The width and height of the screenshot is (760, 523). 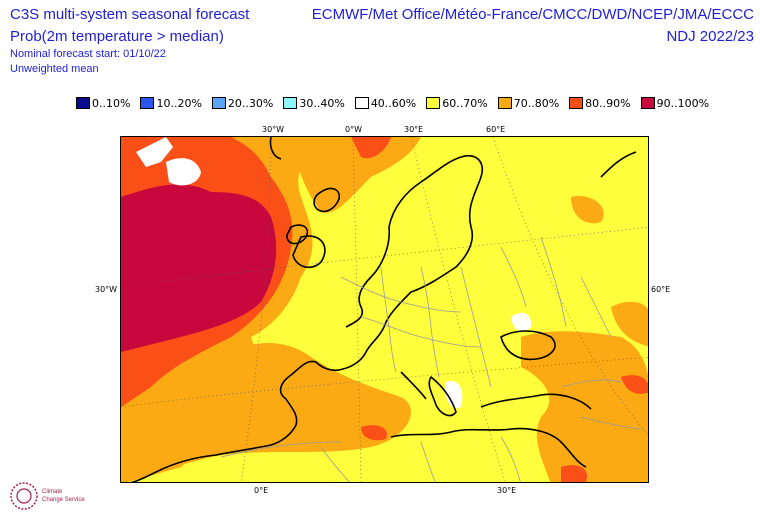 I want to click on copernicus-logo: Climate Change Service, so click(x=56, y=498).